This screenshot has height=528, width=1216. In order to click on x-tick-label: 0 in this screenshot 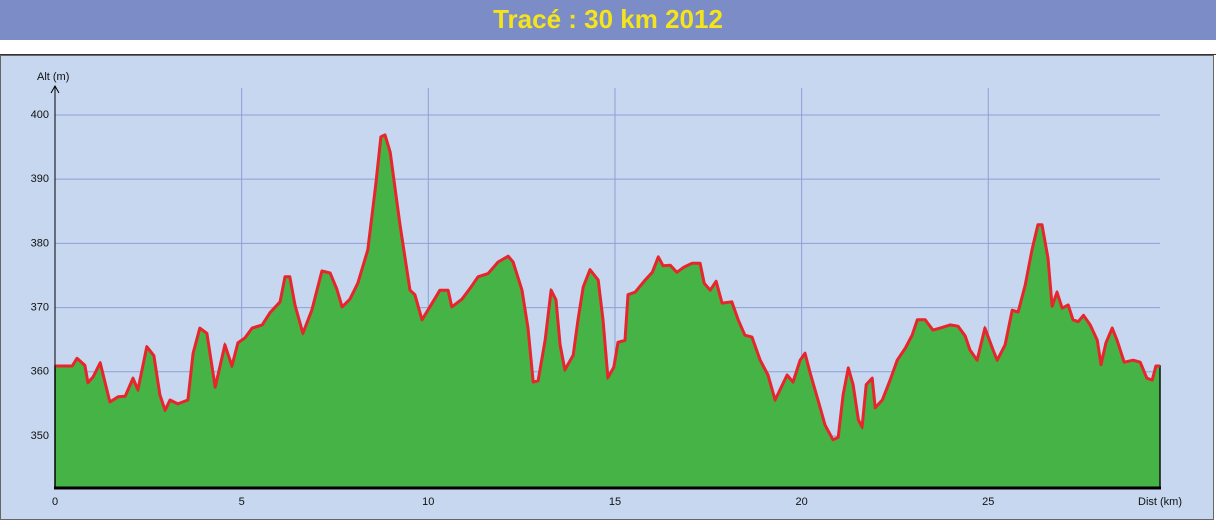, I will do `click(55, 502)`.